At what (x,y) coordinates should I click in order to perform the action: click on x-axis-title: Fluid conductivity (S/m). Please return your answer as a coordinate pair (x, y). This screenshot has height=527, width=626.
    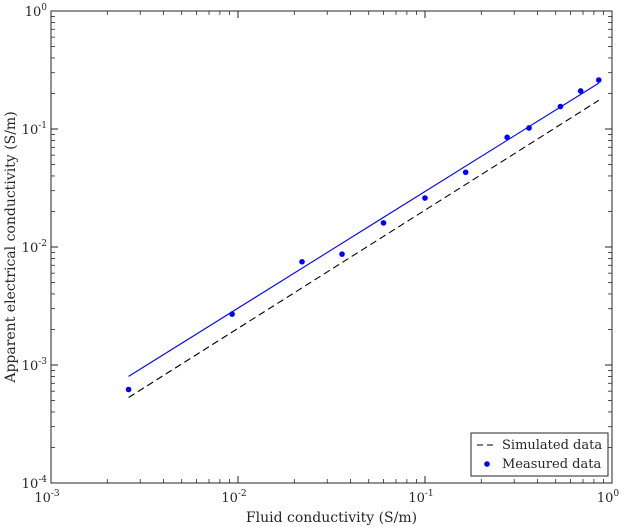
    Looking at the image, I should click on (331, 518).